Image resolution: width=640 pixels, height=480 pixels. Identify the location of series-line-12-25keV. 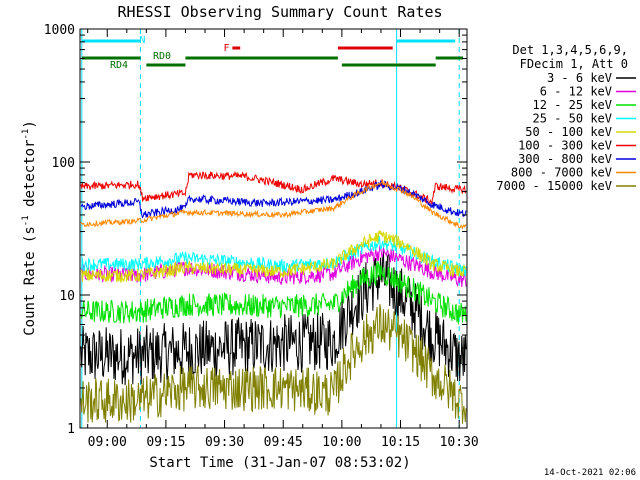
(273, 293).